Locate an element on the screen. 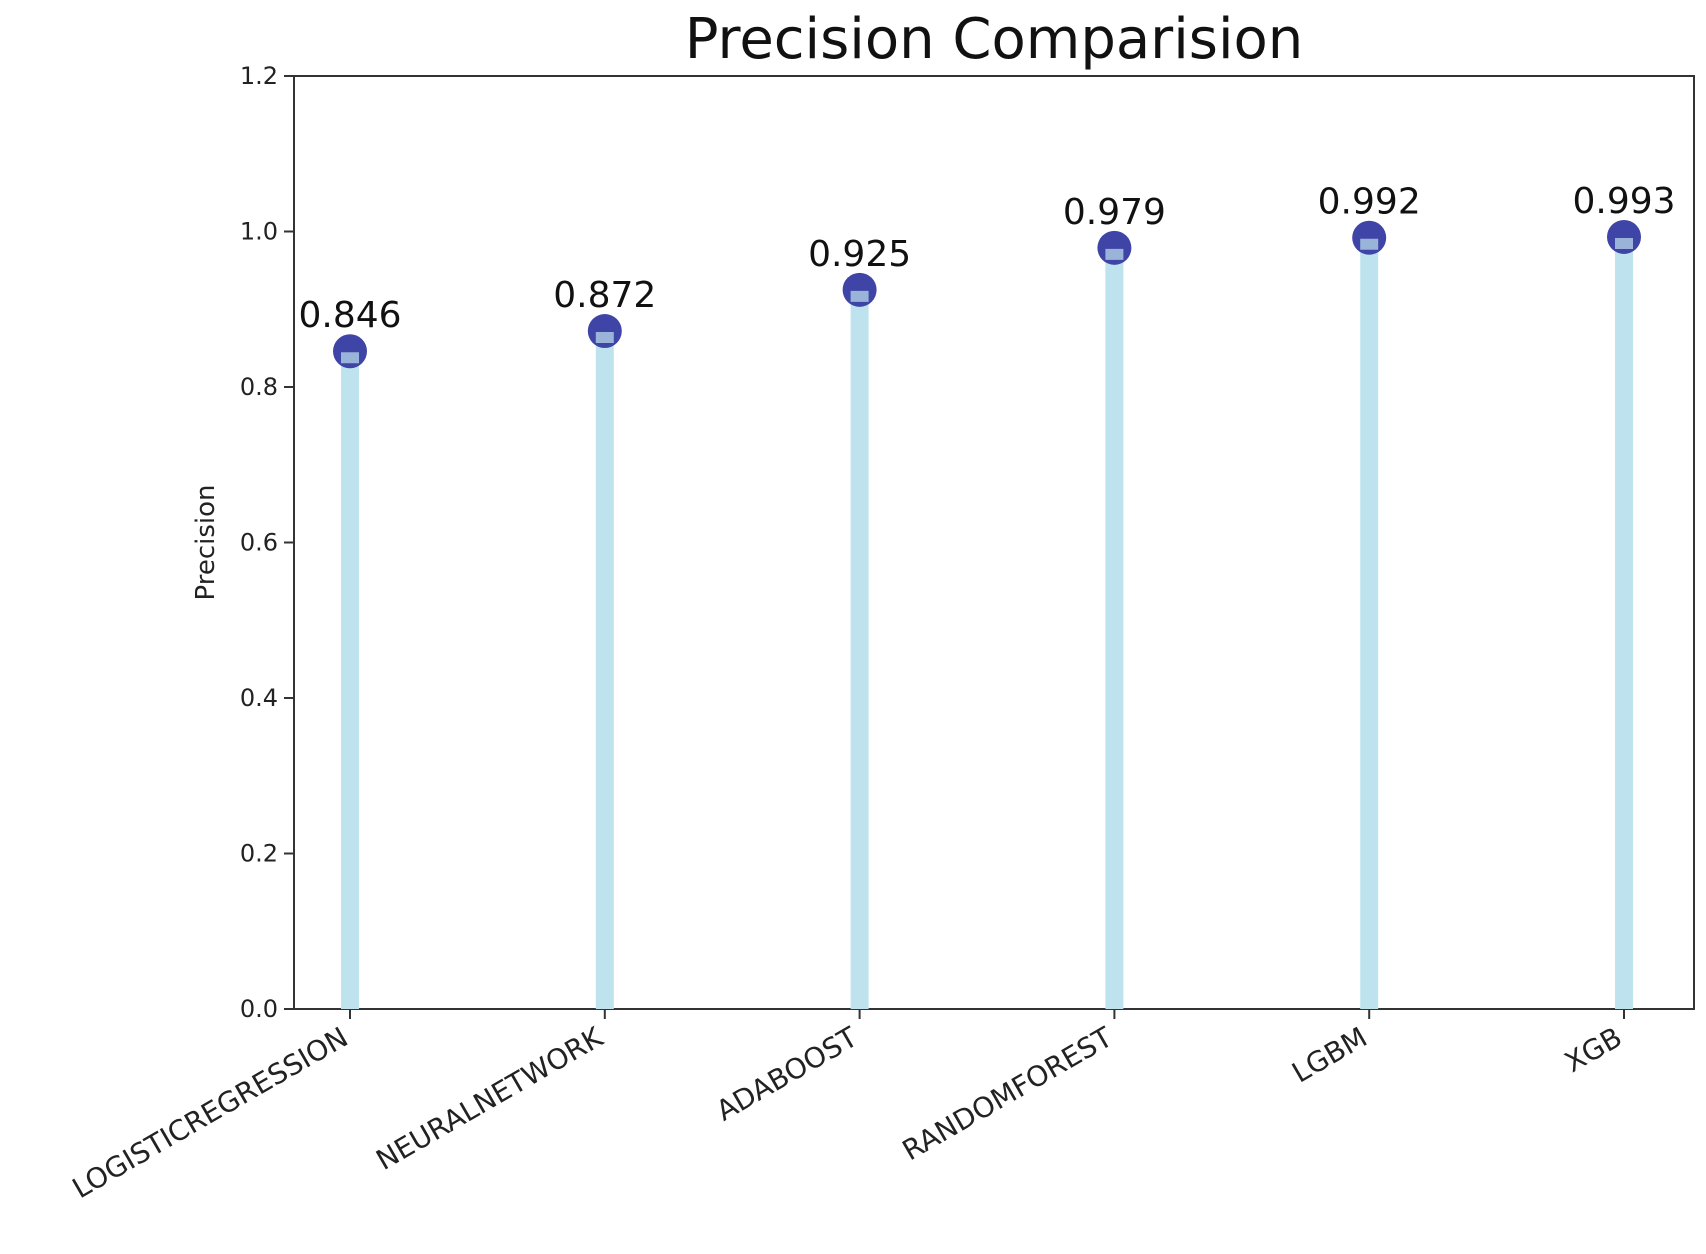 The image size is (1706, 1254). x-tick-label: XGB is located at coordinates (1593, 1049).